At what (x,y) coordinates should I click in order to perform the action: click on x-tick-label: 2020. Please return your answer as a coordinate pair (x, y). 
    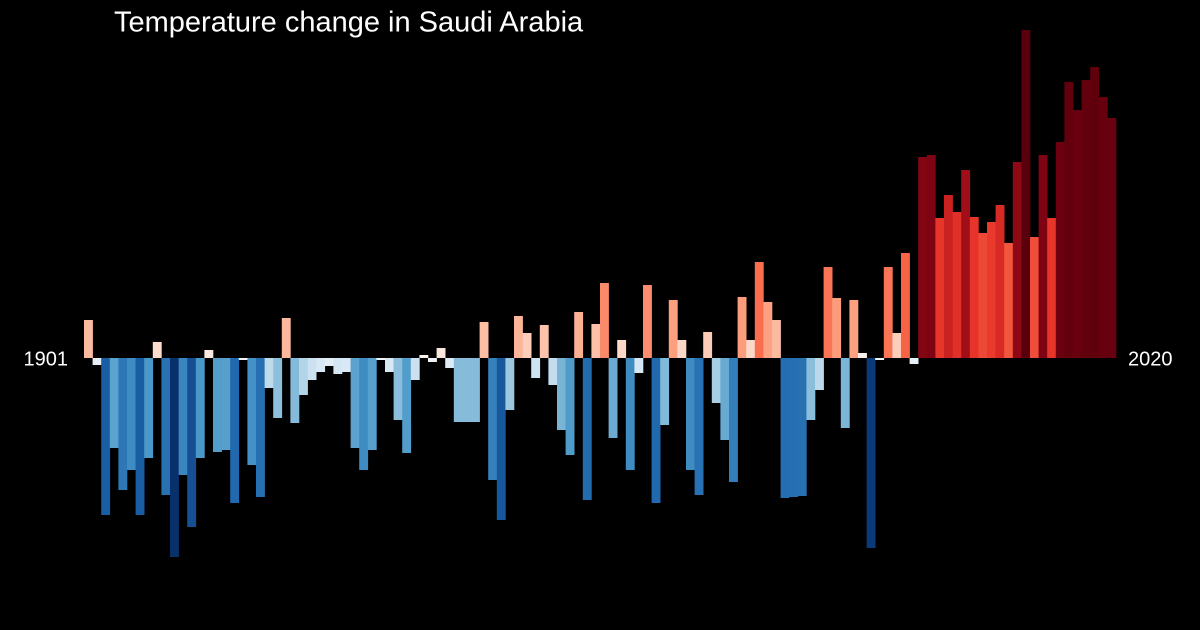
    Looking at the image, I should click on (1150, 359).